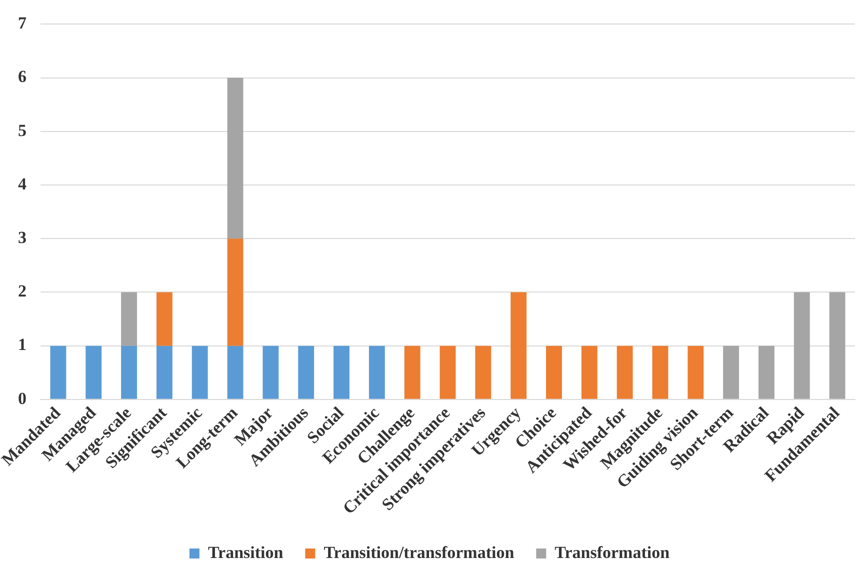  Describe the element at coordinates (22, 344) in the screenshot. I see `y-tick-label: 1` at that location.